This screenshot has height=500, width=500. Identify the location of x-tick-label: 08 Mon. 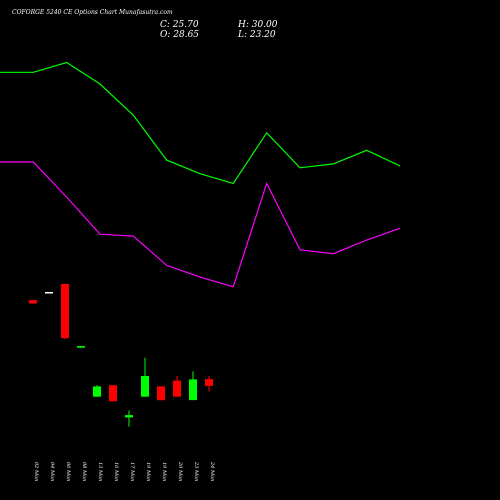
(84, 471).